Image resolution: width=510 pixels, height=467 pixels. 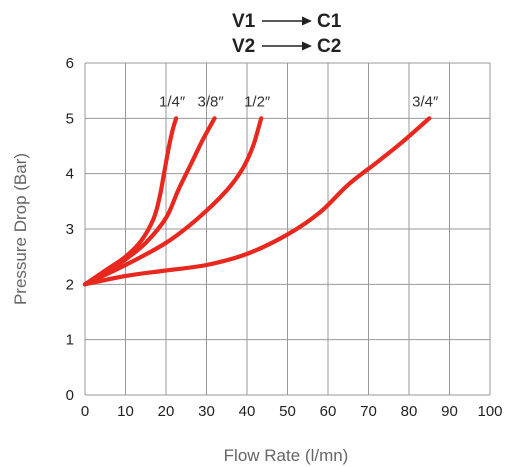 I want to click on x-axis-label: Flow Rate (l/mn), so click(x=286, y=455).